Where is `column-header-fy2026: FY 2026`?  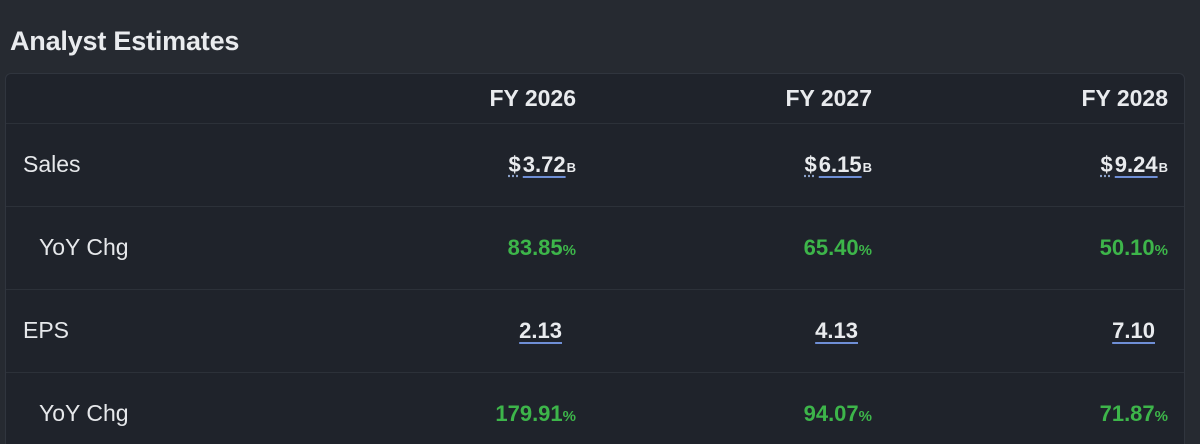
column-header-fy2026: FY 2026 is located at coordinates (532, 98).